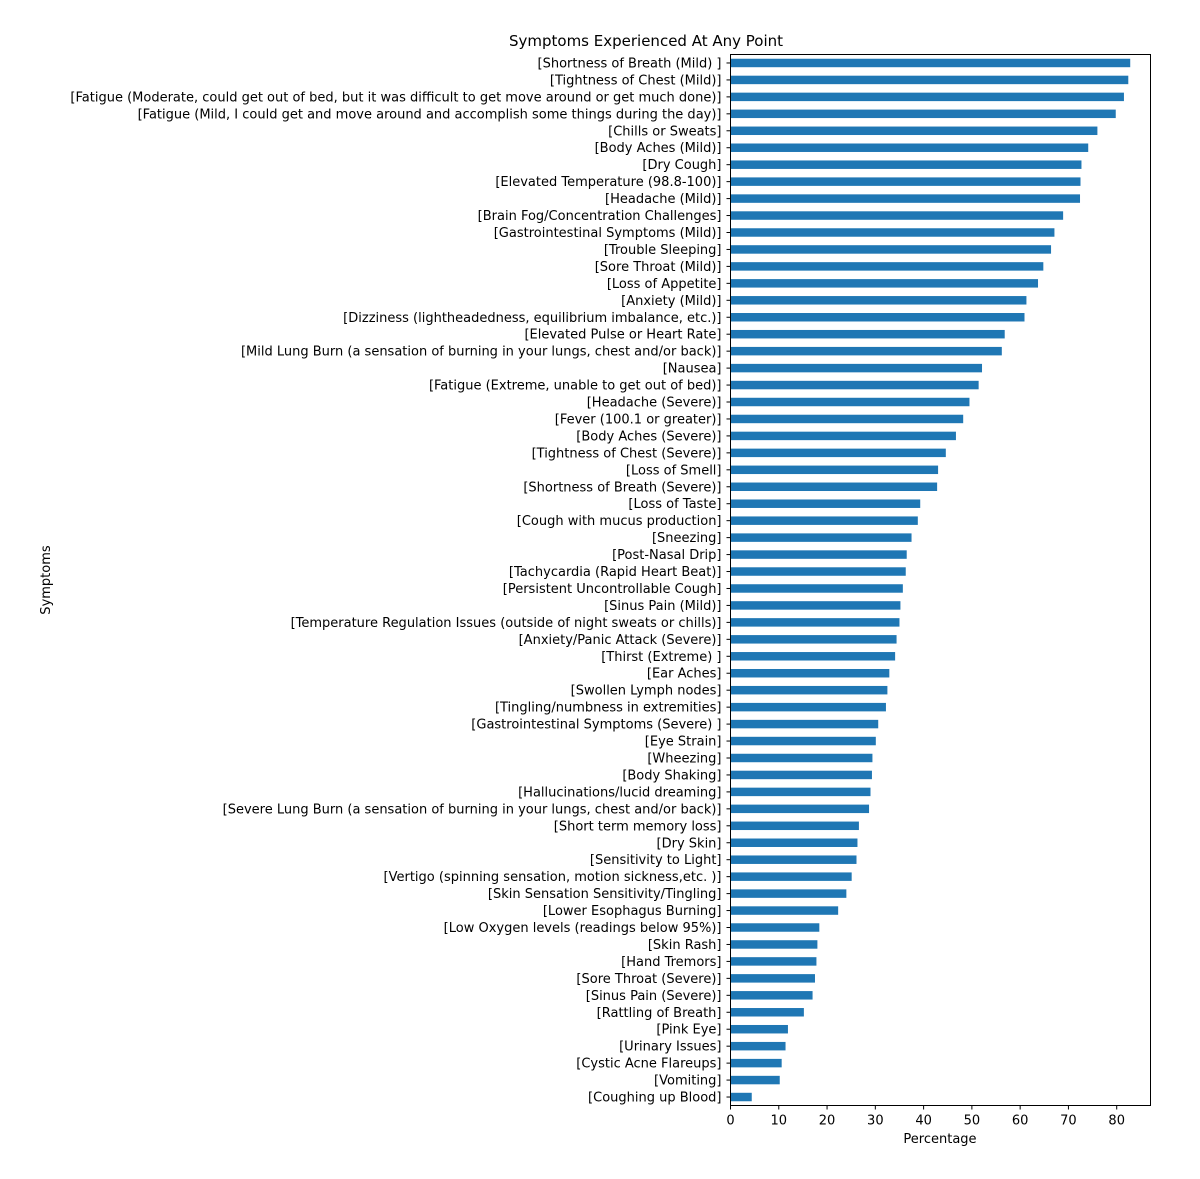  Describe the element at coordinates (661, 657) in the screenshot. I see `y-tick-label: [Thirst (Extreme) ]` at that location.